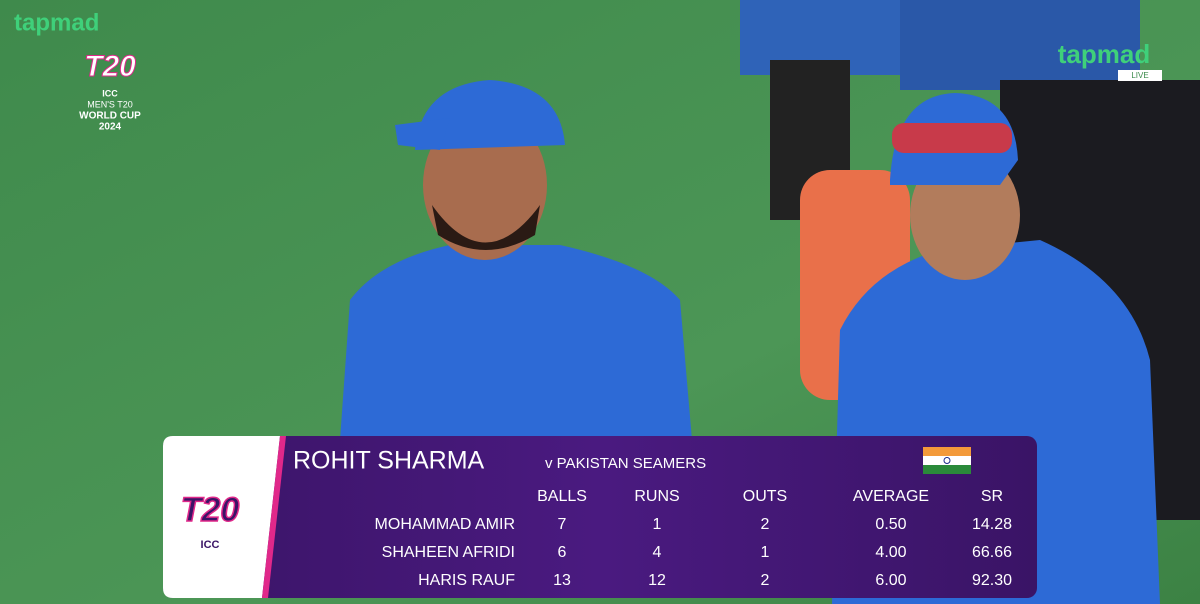 This screenshot has height=604, width=1200. What do you see at coordinates (992, 496) in the screenshot?
I see `column-header: SR` at bounding box center [992, 496].